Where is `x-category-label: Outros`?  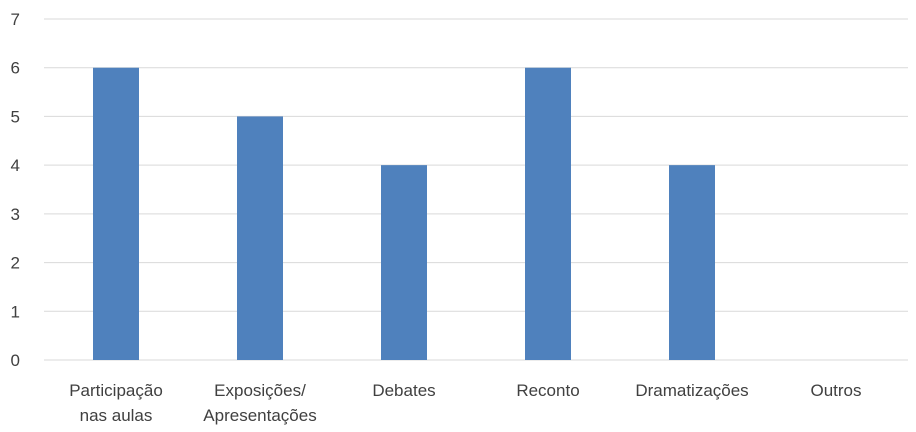
x-category-label: Outros is located at coordinates (835, 390).